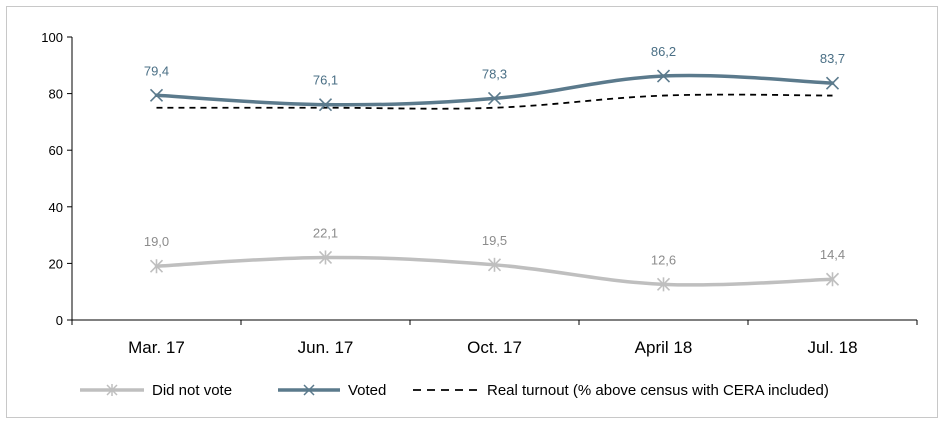 This screenshot has height=427, width=946. I want to click on x-tick-label: Oct. 17, so click(494, 347).